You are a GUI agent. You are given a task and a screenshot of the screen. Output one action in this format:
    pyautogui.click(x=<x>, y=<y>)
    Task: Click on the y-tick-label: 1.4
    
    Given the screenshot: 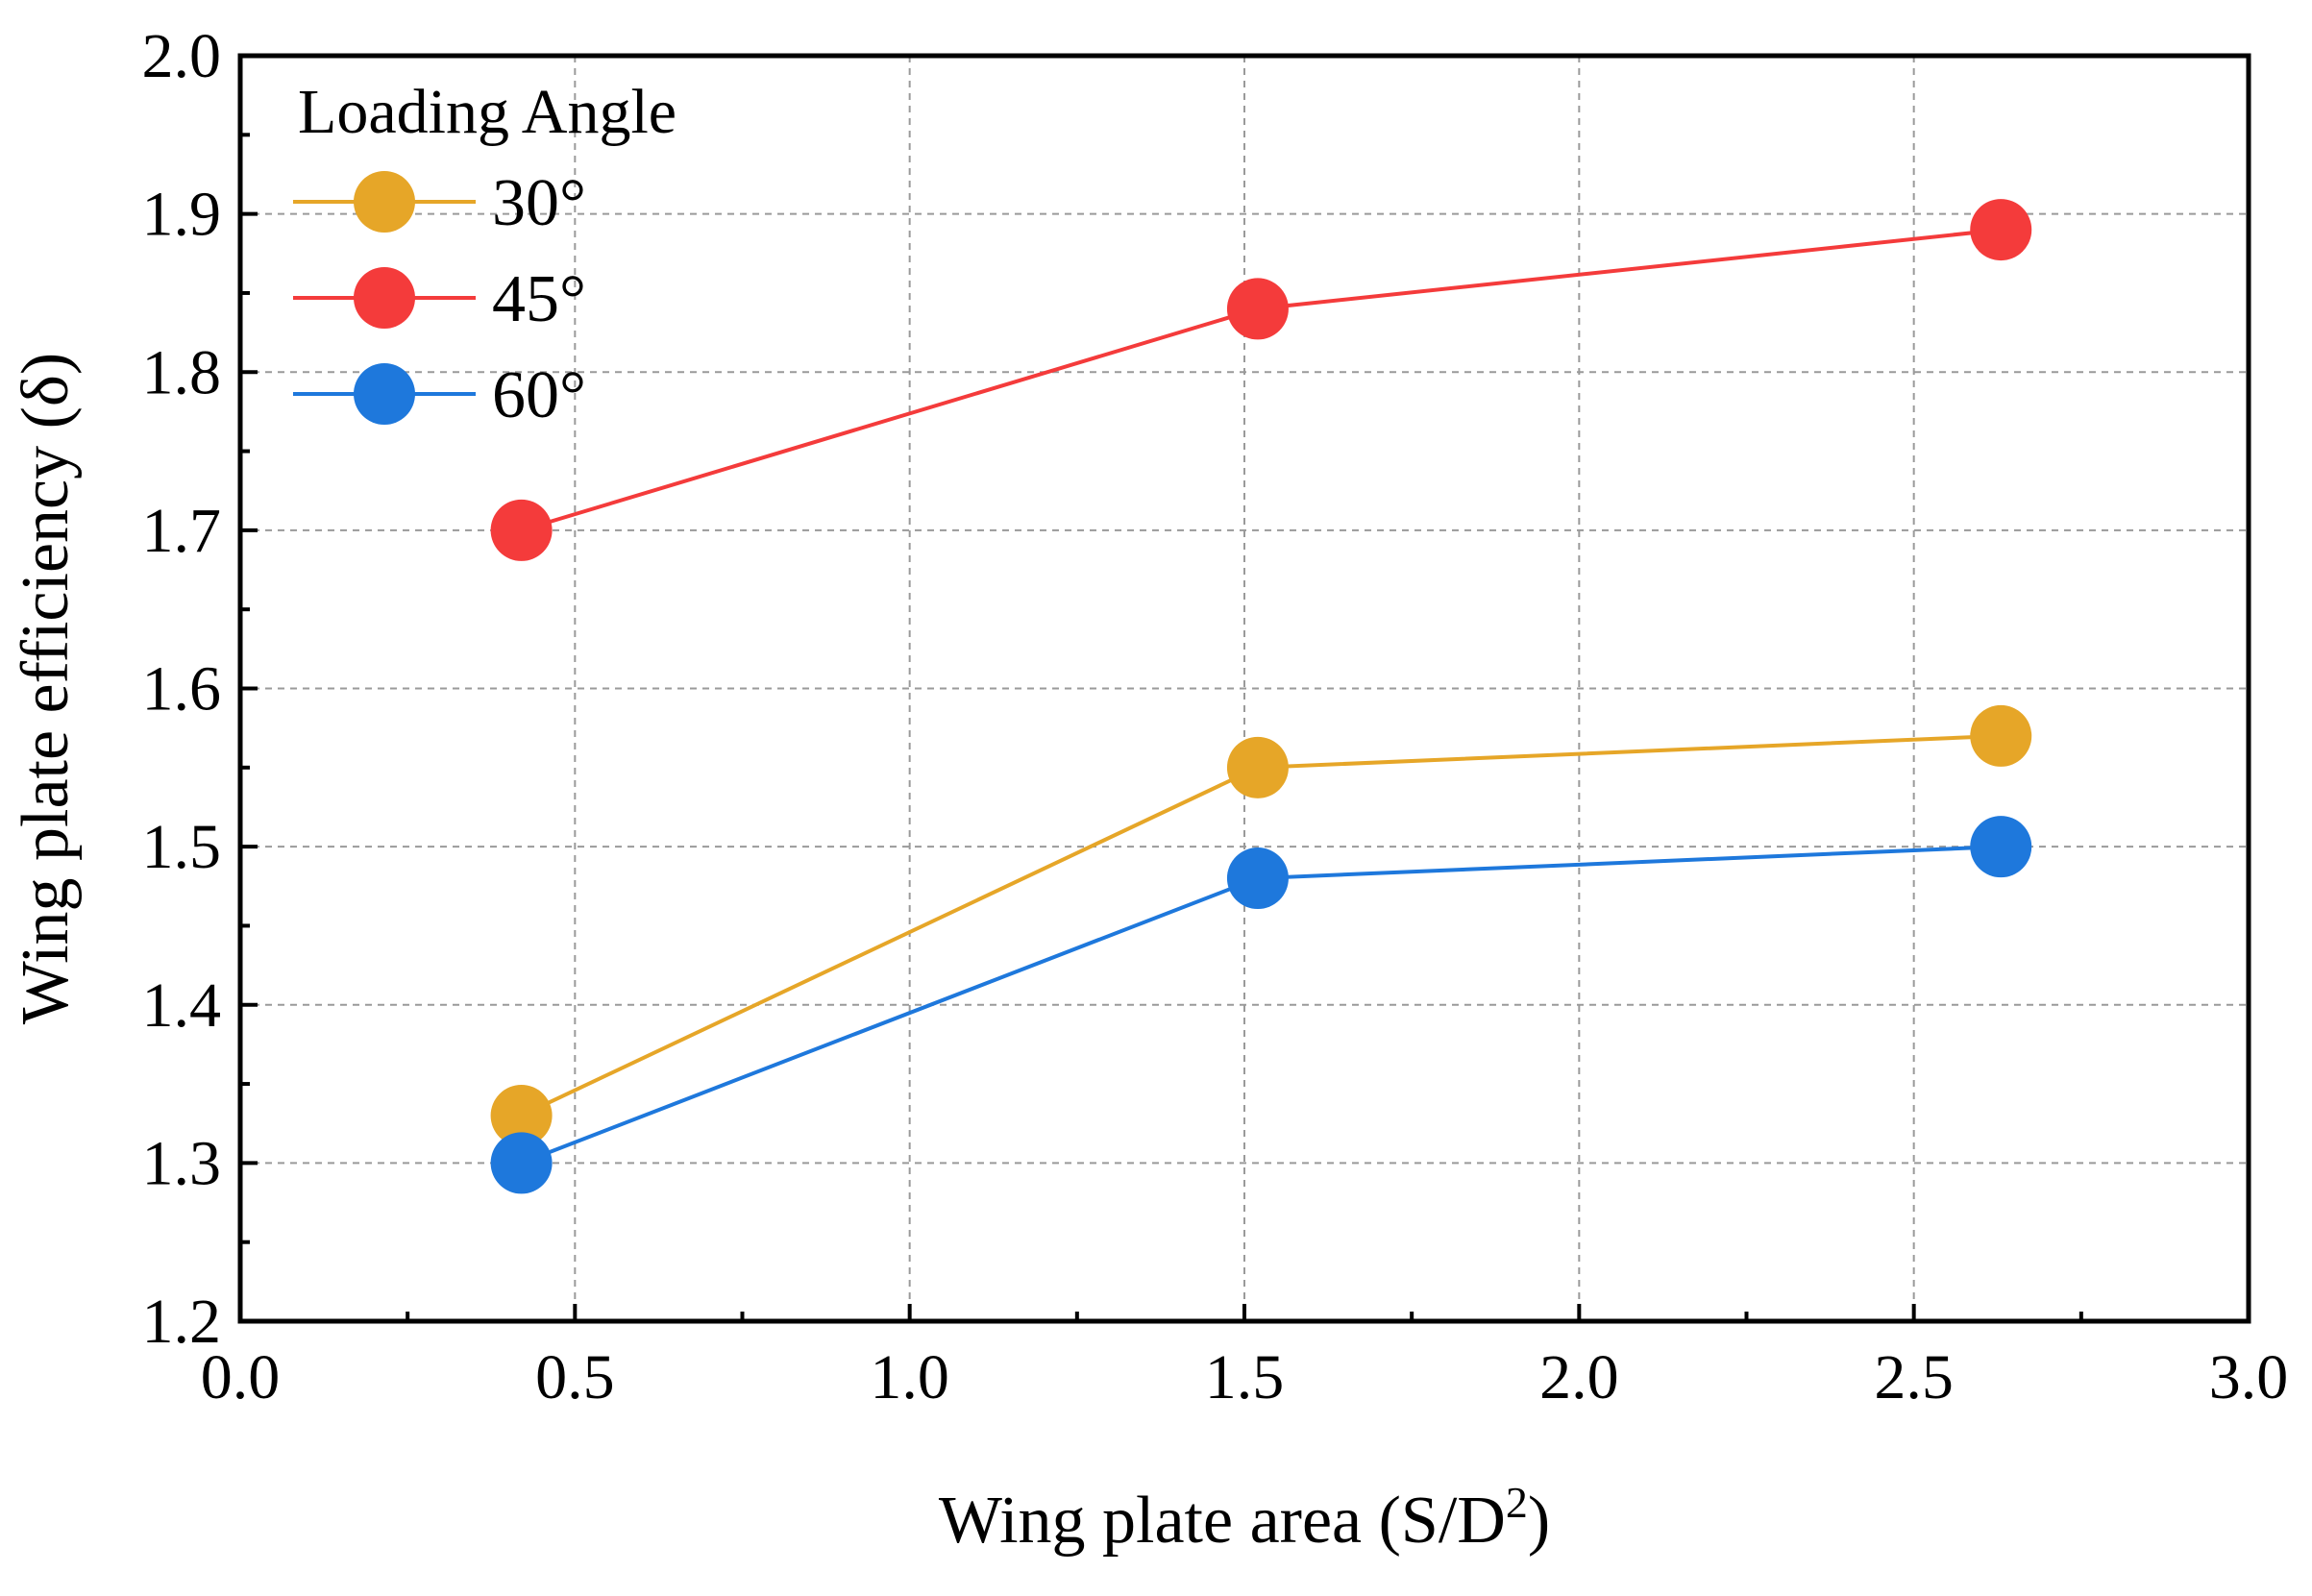 What is the action you would take?
    pyautogui.click(x=182, y=1005)
    